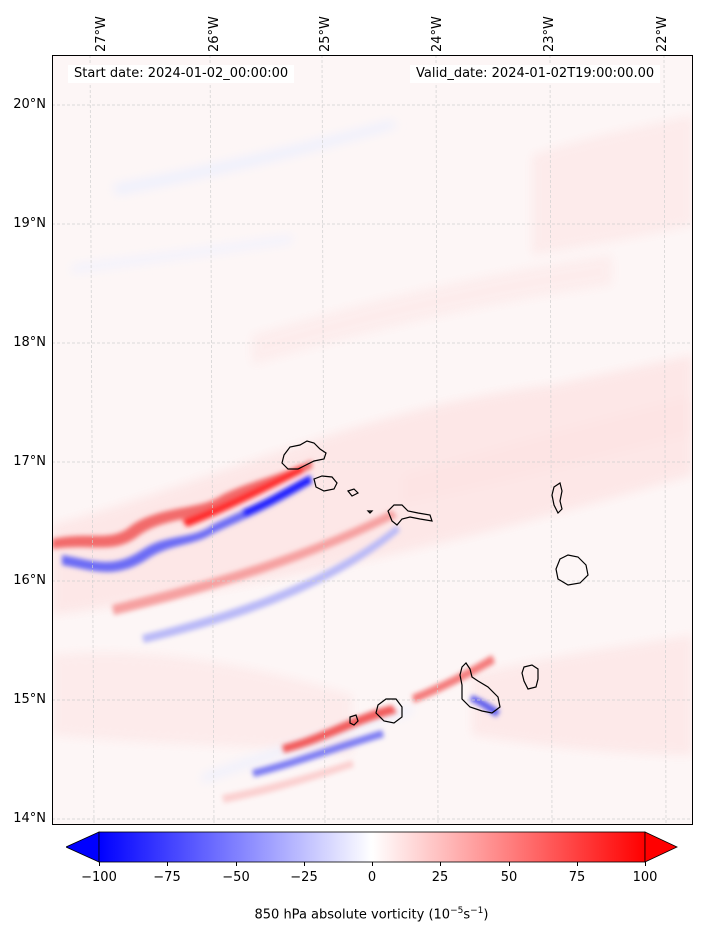 The image size is (703, 936). What do you see at coordinates (29, 699) in the screenshot?
I see `lat-label: 15°N` at bounding box center [29, 699].